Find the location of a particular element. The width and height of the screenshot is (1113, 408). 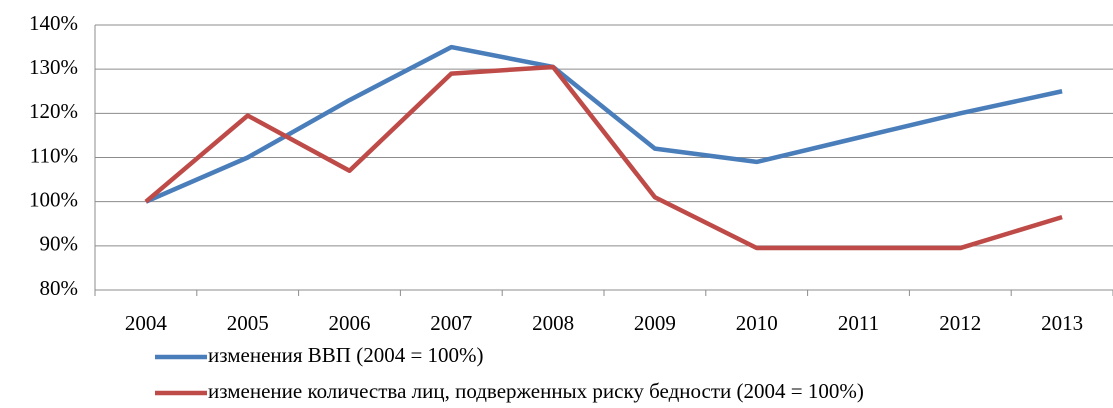

y-tick-label: 130% is located at coordinates (53, 67).